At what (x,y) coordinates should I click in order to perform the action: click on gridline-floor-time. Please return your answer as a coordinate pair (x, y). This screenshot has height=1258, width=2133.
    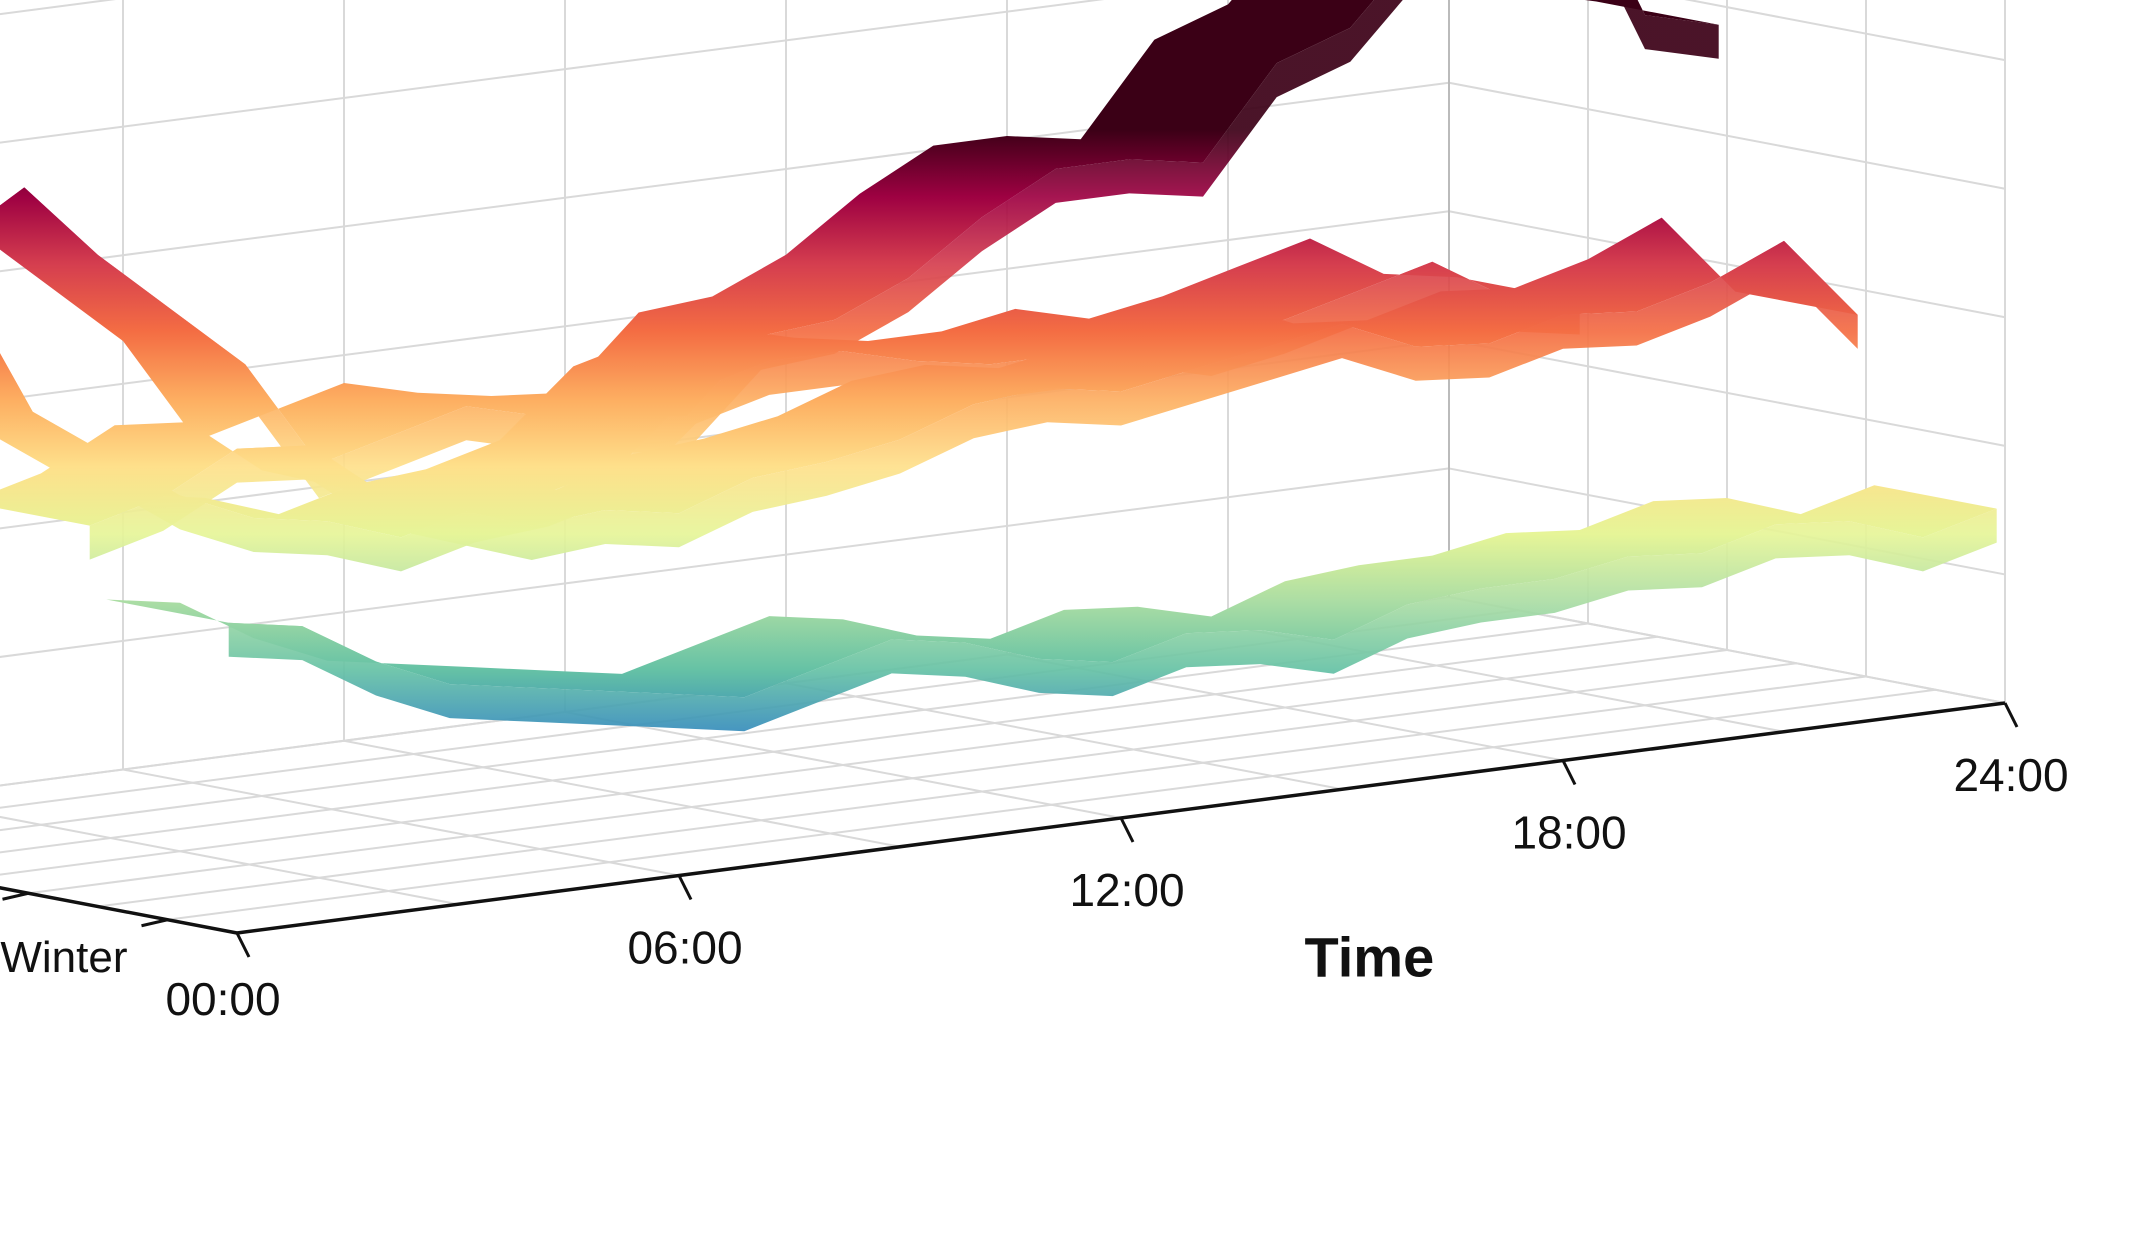
    Looking at the image, I should click on (119, 910).